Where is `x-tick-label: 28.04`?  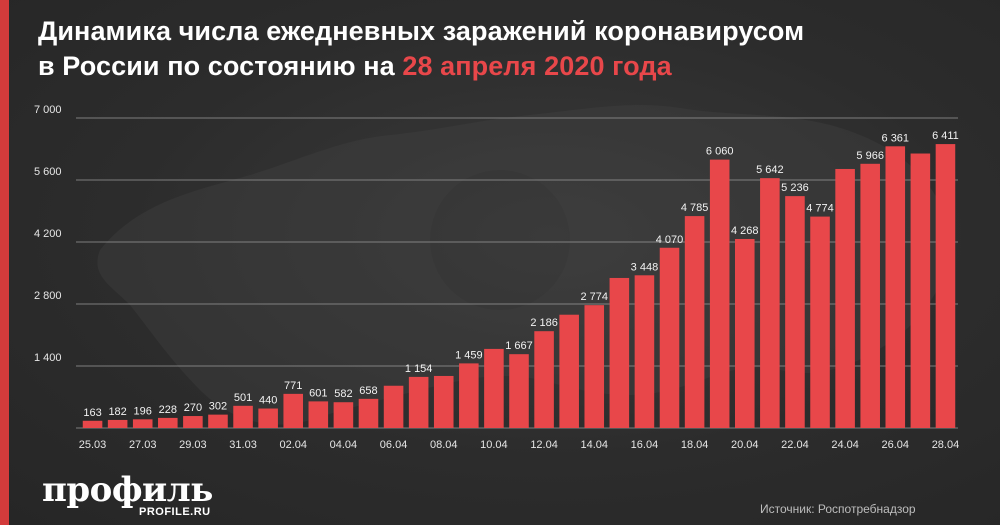 x-tick-label: 28.04 is located at coordinates (946, 445).